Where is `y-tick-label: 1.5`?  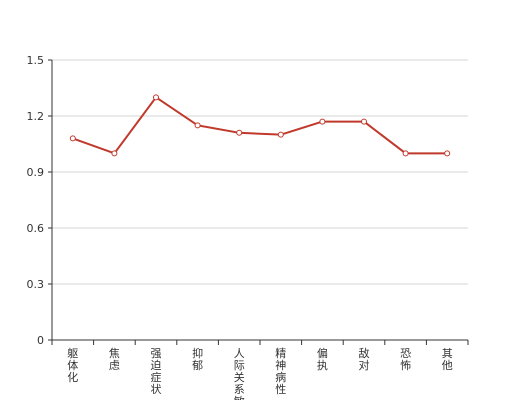
y-tick-label: 1.5 is located at coordinates (36, 60).